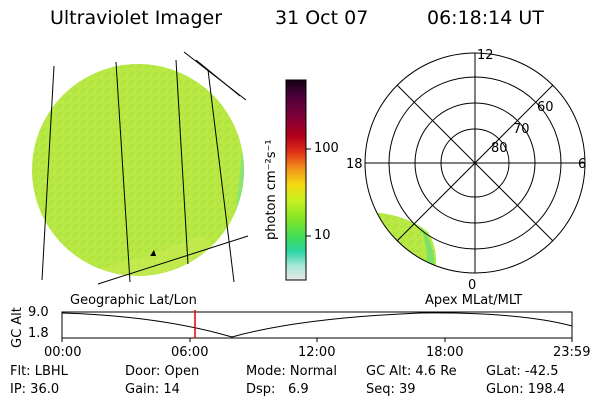 The width and height of the screenshot is (600, 400). What do you see at coordinates (545, 107) in the screenshot?
I see `mlat-label-60: 60` at bounding box center [545, 107].